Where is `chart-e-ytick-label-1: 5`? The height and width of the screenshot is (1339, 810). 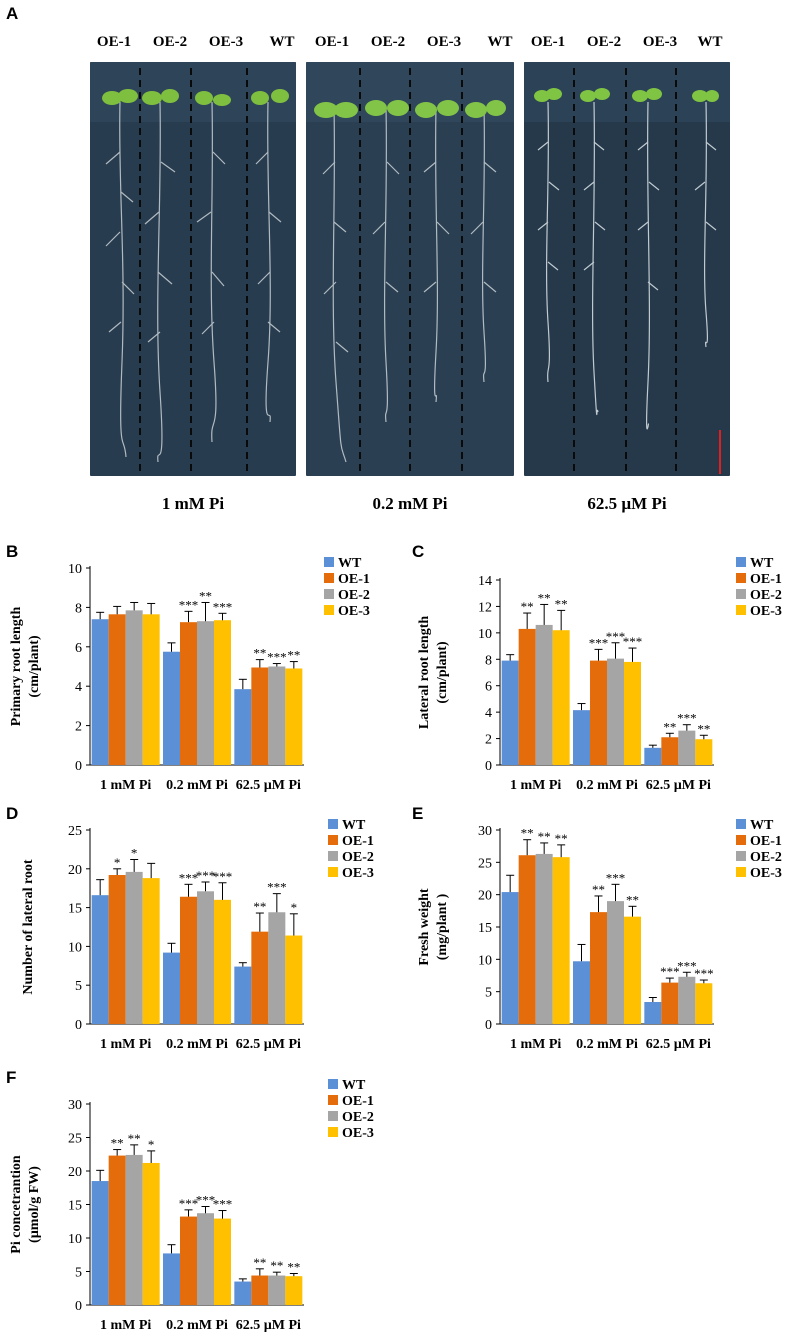 chart-e-ytick-label-1: 5 is located at coordinates (488, 993).